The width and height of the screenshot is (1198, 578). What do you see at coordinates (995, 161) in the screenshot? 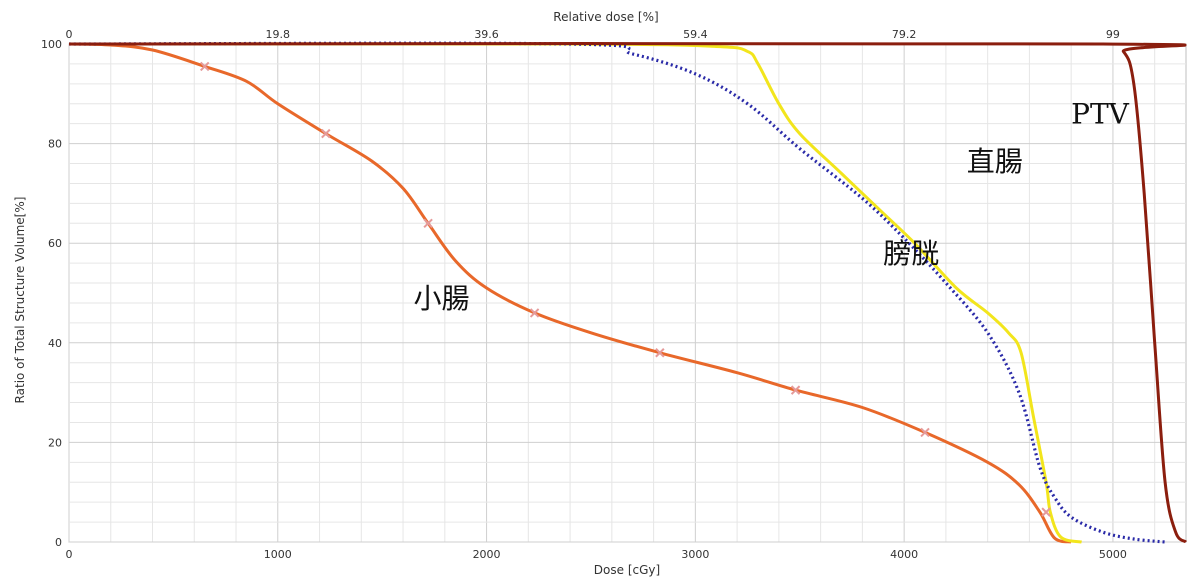
I see `curve-label: 直腸` at bounding box center [995, 161].